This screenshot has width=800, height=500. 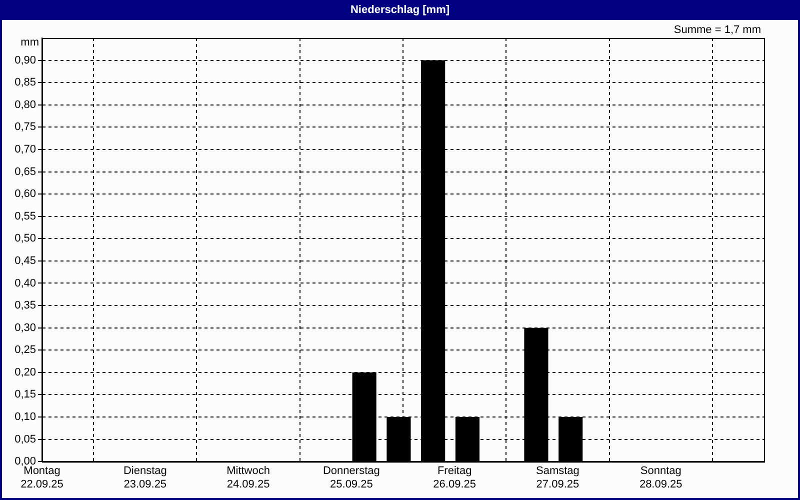 What do you see at coordinates (25, 127) in the screenshot?
I see `y-tick-label: 0,75` at bounding box center [25, 127].